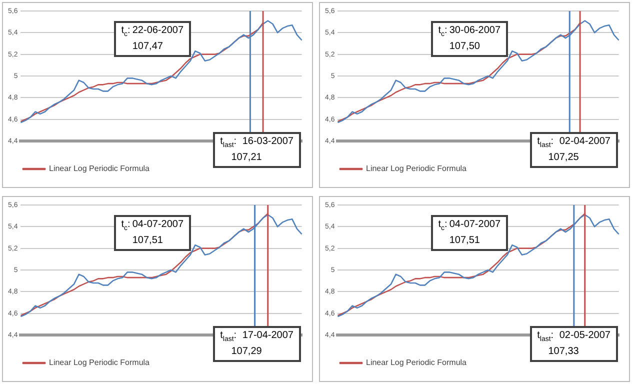 This screenshot has width=634, height=384. I want to click on annotation: t$_{c}$: 30-06-2007 107,50, so click(469, 39).